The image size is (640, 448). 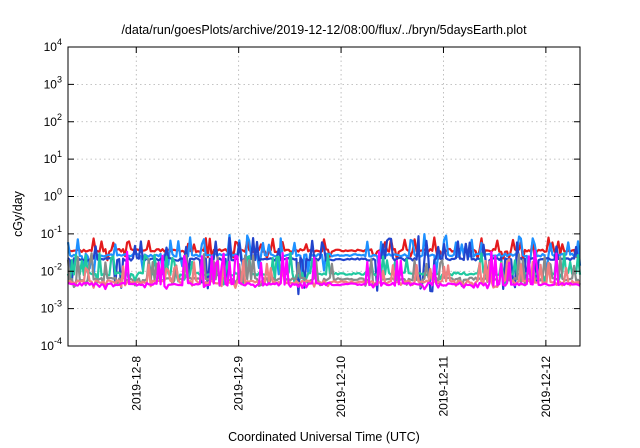 I want to click on x-tick-label: 2019-12-12, so click(x=546, y=387).